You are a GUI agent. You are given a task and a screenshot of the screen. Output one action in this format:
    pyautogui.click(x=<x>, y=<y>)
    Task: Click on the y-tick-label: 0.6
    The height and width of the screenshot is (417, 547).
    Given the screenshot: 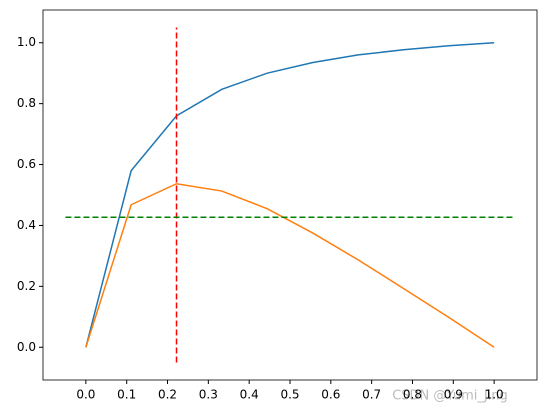 What is the action you would take?
    pyautogui.click(x=26, y=164)
    